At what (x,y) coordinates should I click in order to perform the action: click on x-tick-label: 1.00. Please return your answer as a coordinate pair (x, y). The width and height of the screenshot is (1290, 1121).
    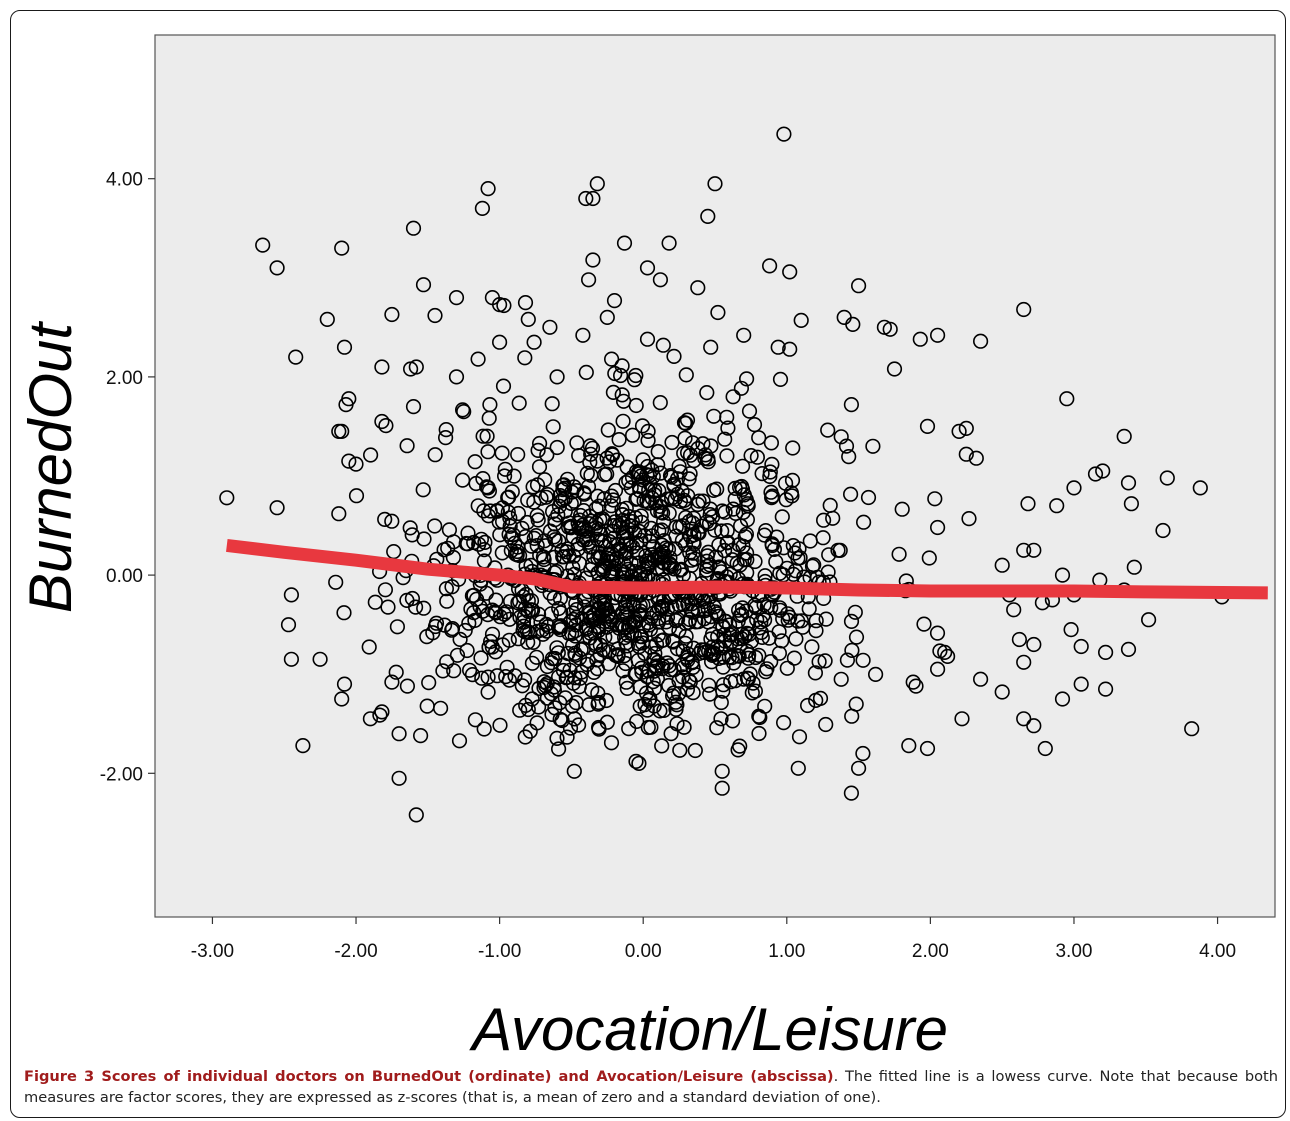
    Looking at the image, I should click on (786, 951).